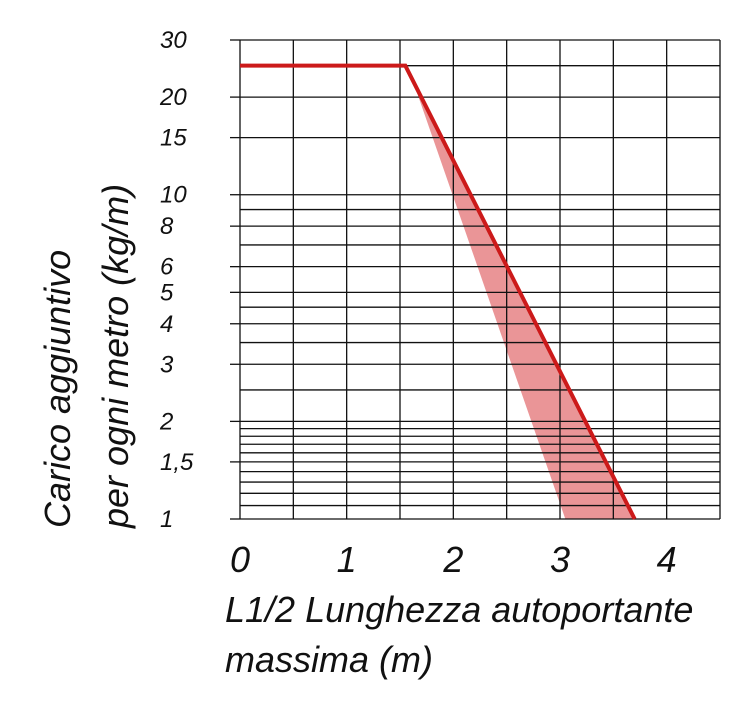 The height and width of the screenshot is (710, 750). I want to click on y-tick-label: 15, so click(173, 138).